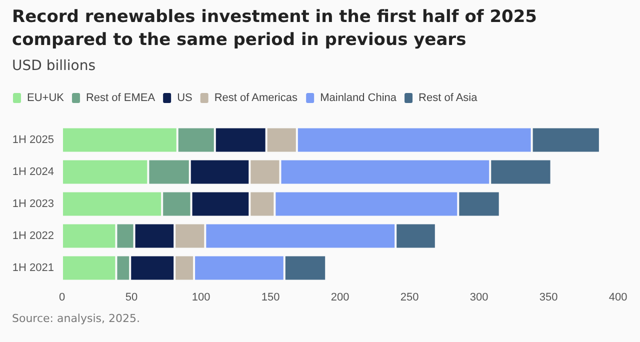 The width and height of the screenshot is (640, 342). Describe the element at coordinates (201, 298) in the screenshot. I see `x-tick-label: 100` at that location.